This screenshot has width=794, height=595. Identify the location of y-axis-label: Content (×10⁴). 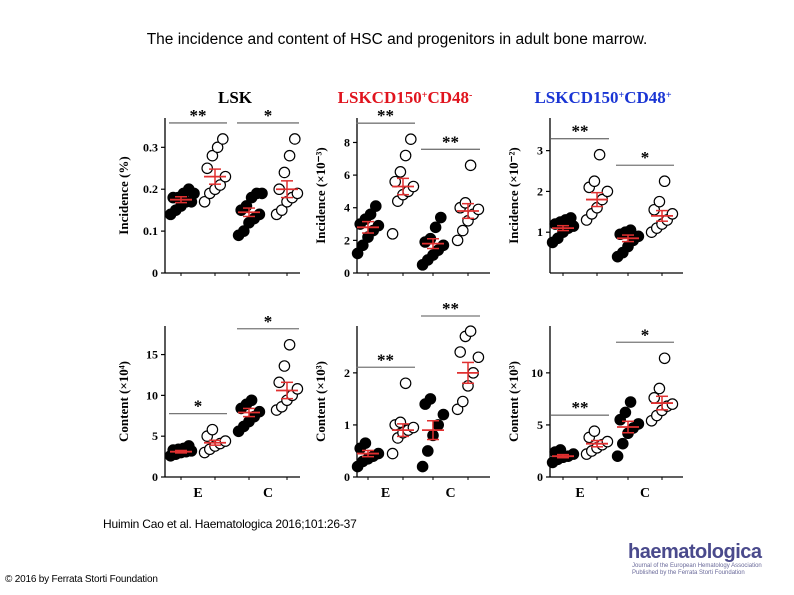
(123, 401).